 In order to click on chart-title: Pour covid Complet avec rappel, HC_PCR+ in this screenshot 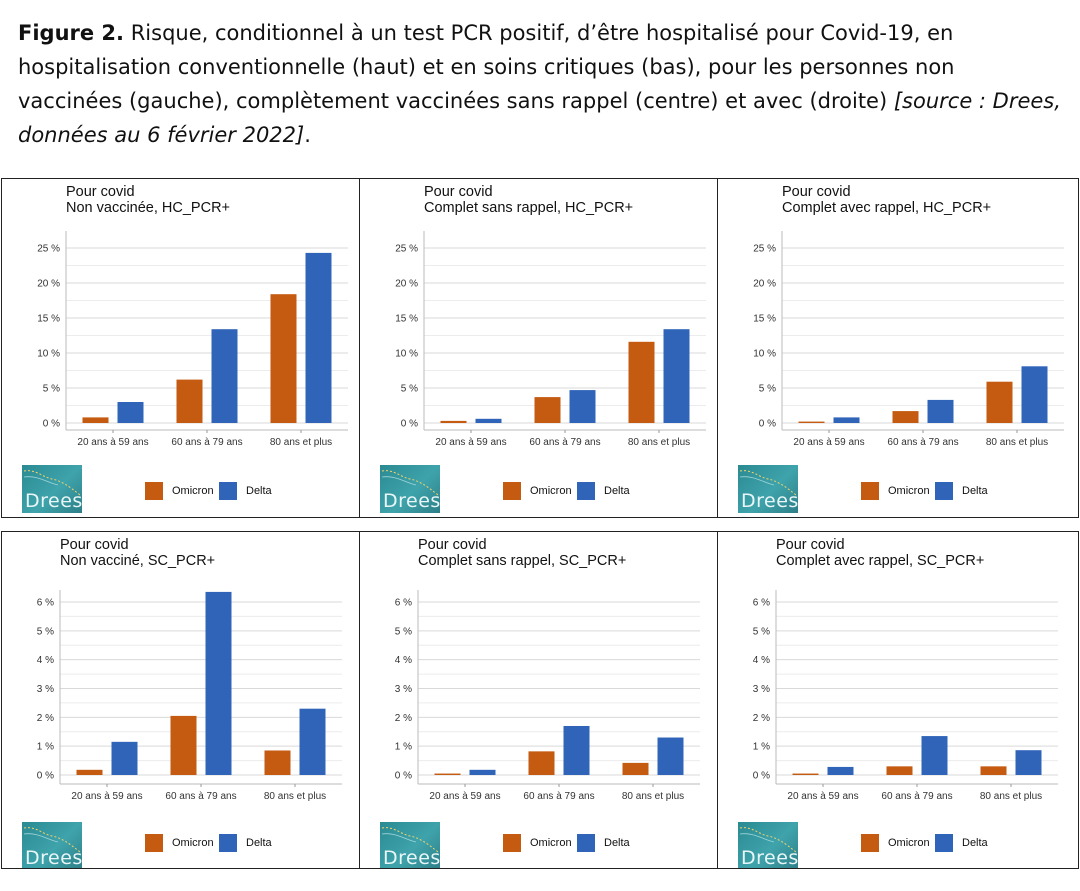, I will do `click(886, 200)`.